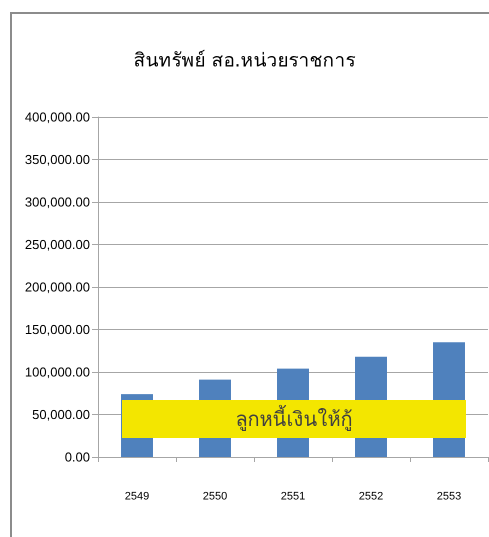  What do you see at coordinates (57, 244) in the screenshot?
I see `y-tick-label: 250,000.00` at bounding box center [57, 244].